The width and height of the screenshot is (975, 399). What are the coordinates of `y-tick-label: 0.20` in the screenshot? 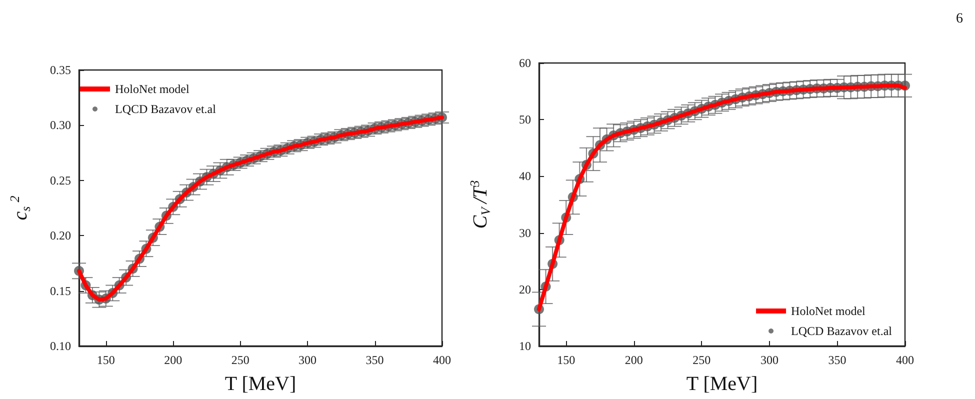 It's located at (60, 235).